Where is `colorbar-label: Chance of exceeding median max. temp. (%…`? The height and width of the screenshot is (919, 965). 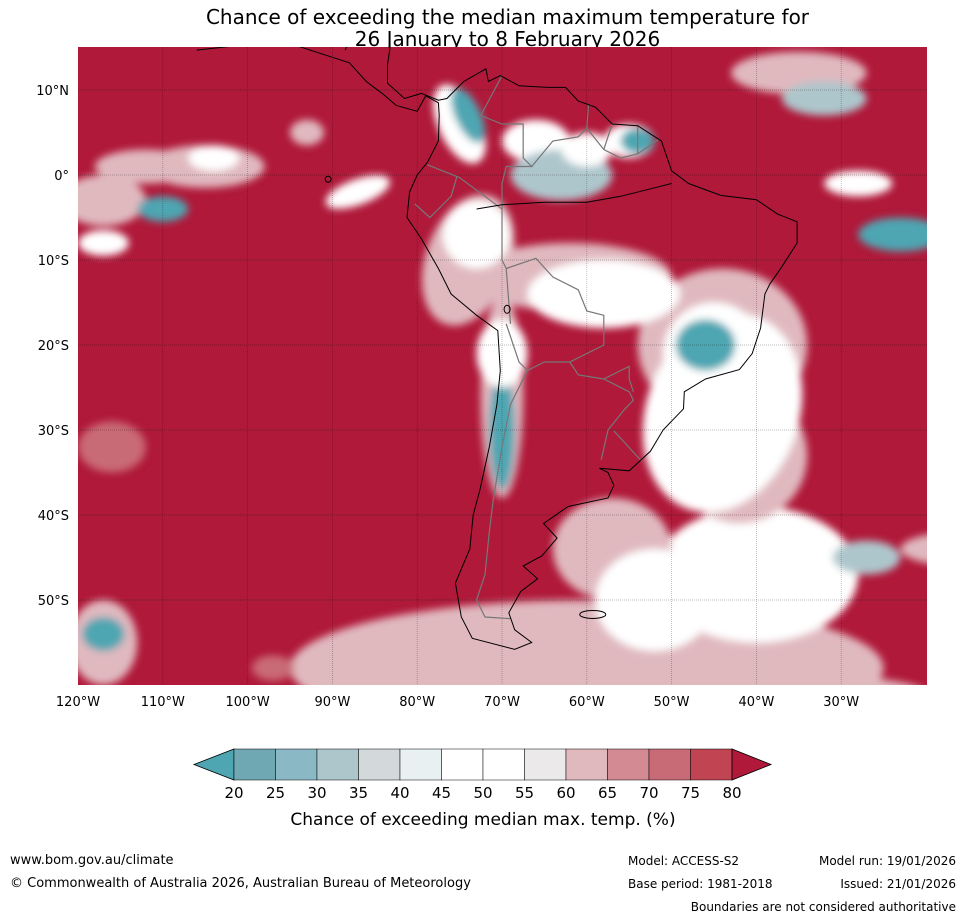
colorbar-label: Chance of exceeding median max. temp. (%… is located at coordinates (482, 820).